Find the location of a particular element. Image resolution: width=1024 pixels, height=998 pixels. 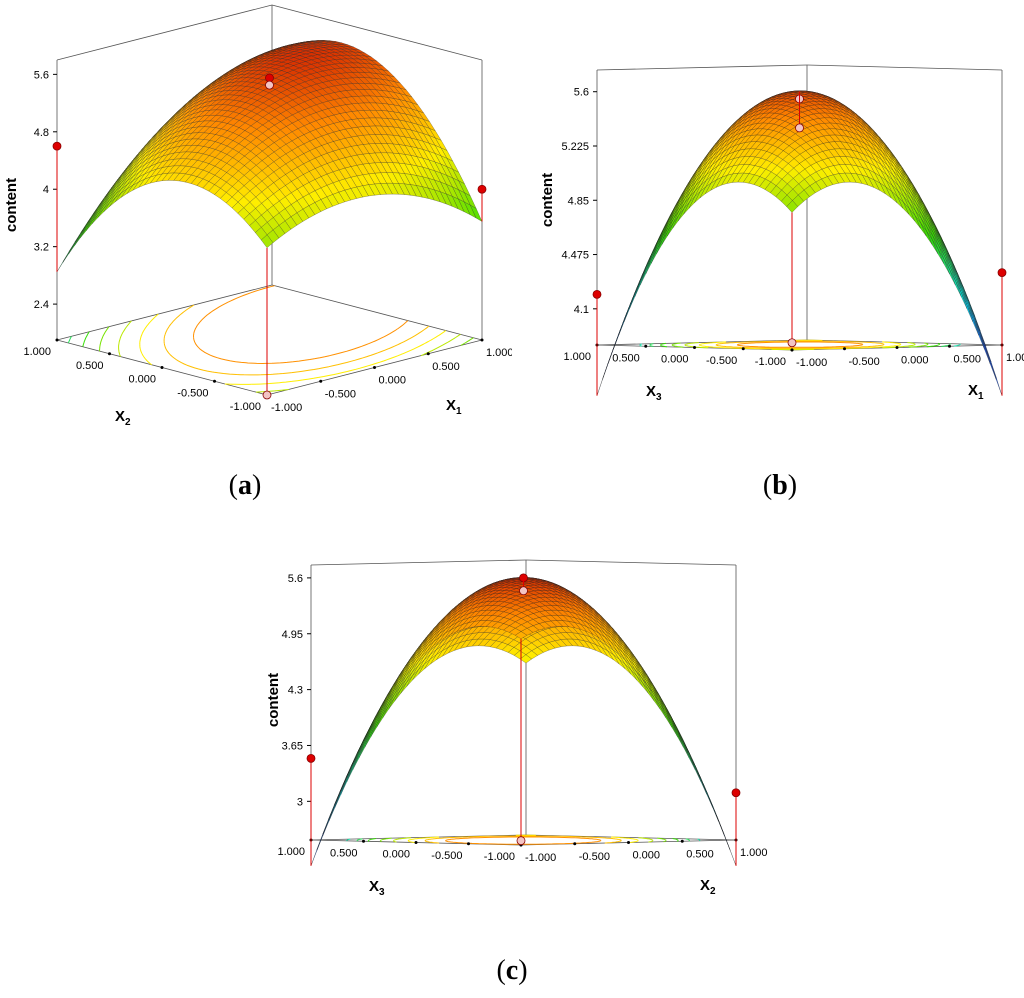

x-tick-label: 1.000 is located at coordinates (754, 853).